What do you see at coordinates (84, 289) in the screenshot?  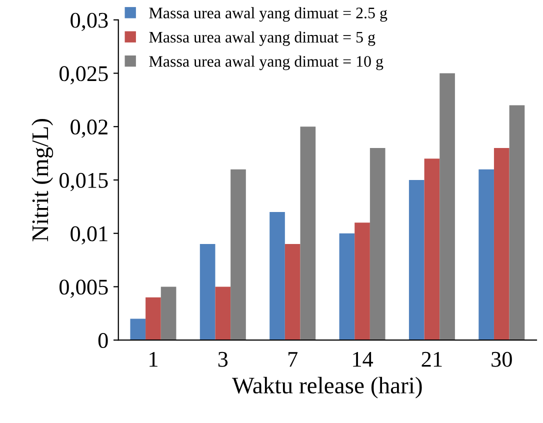 I see `y-tick-label: 0,005` at bounding box center [84, 289].